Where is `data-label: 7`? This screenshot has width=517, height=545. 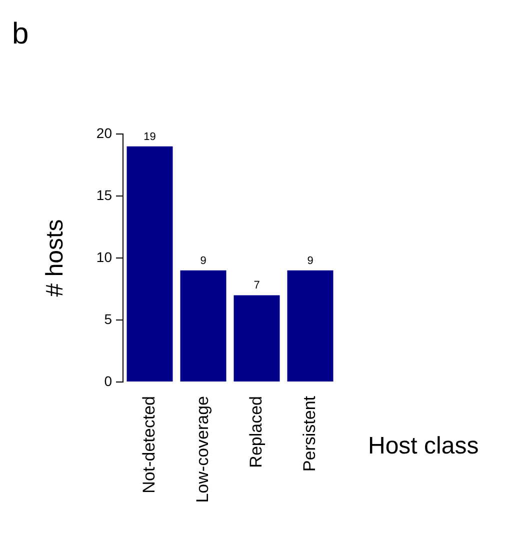 data-label: 7 is located at coordinates (257, 286).